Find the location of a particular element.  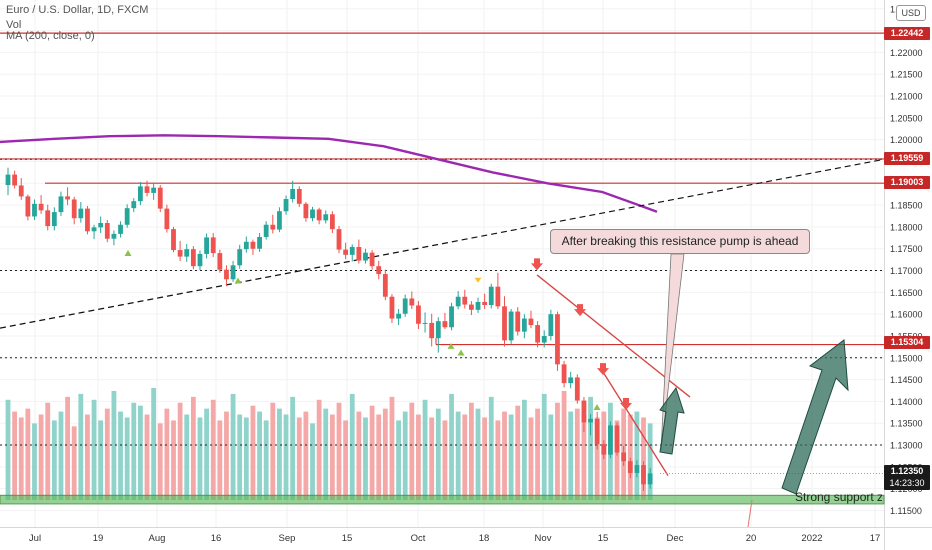

time-tick-label: Aug is located at coordinates (157, 538).